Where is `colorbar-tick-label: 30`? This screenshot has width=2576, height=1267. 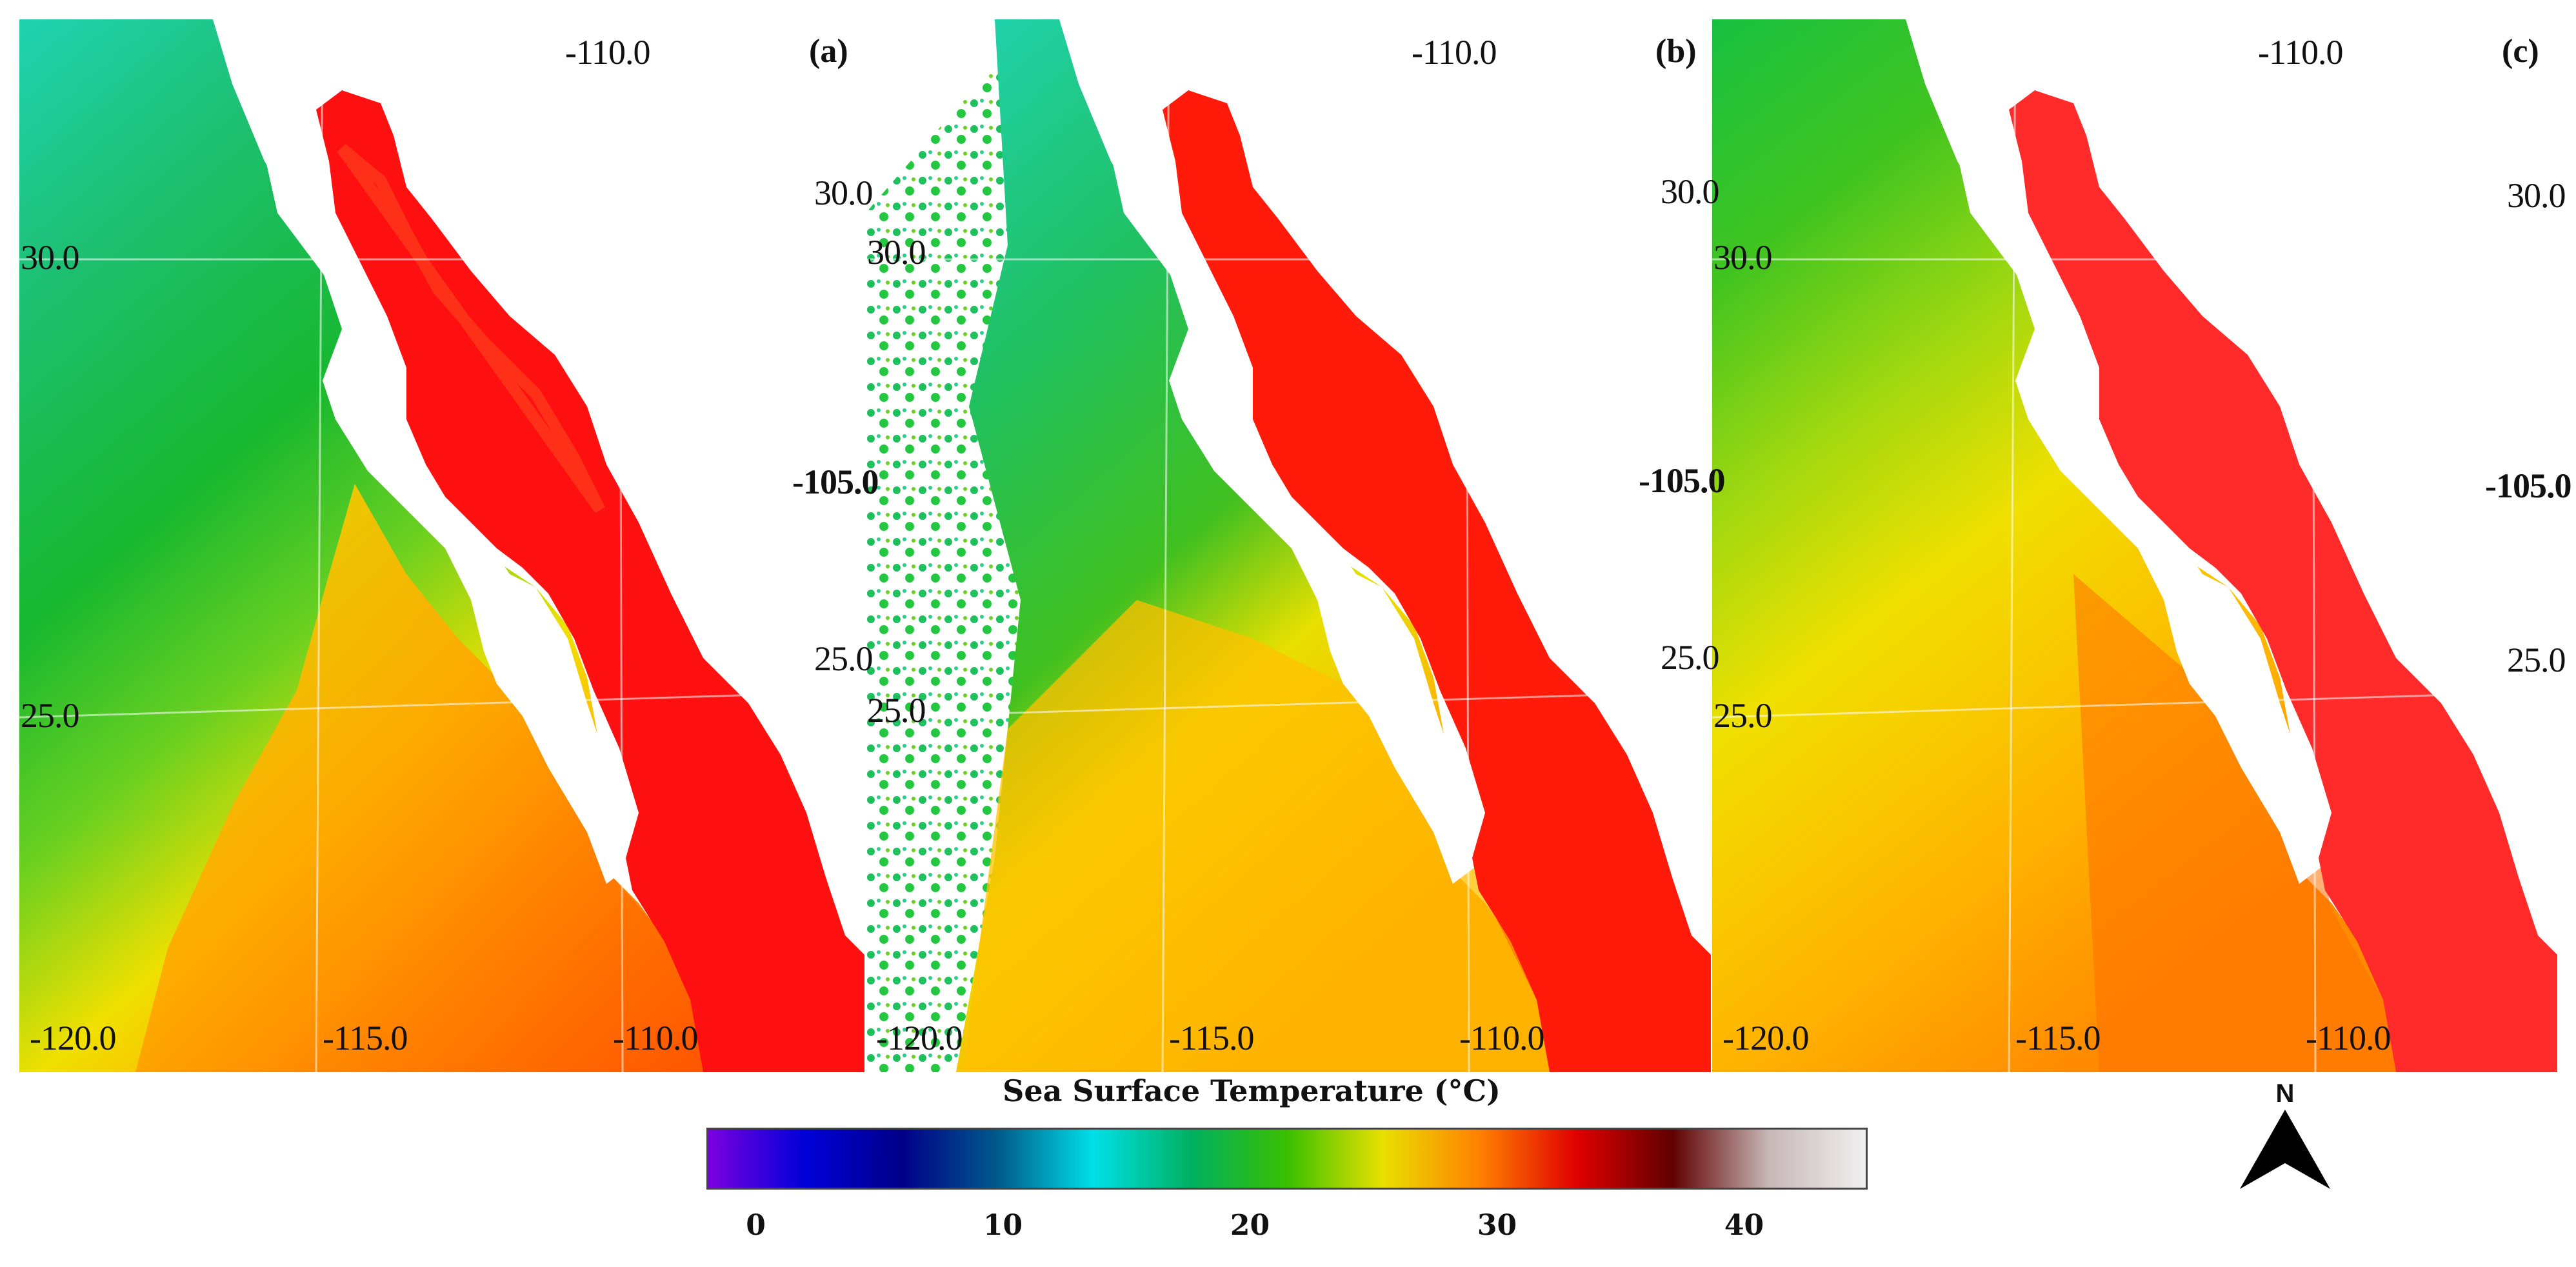
colorbar-tick-label: 30 is located at coordinates (1497, 1225).